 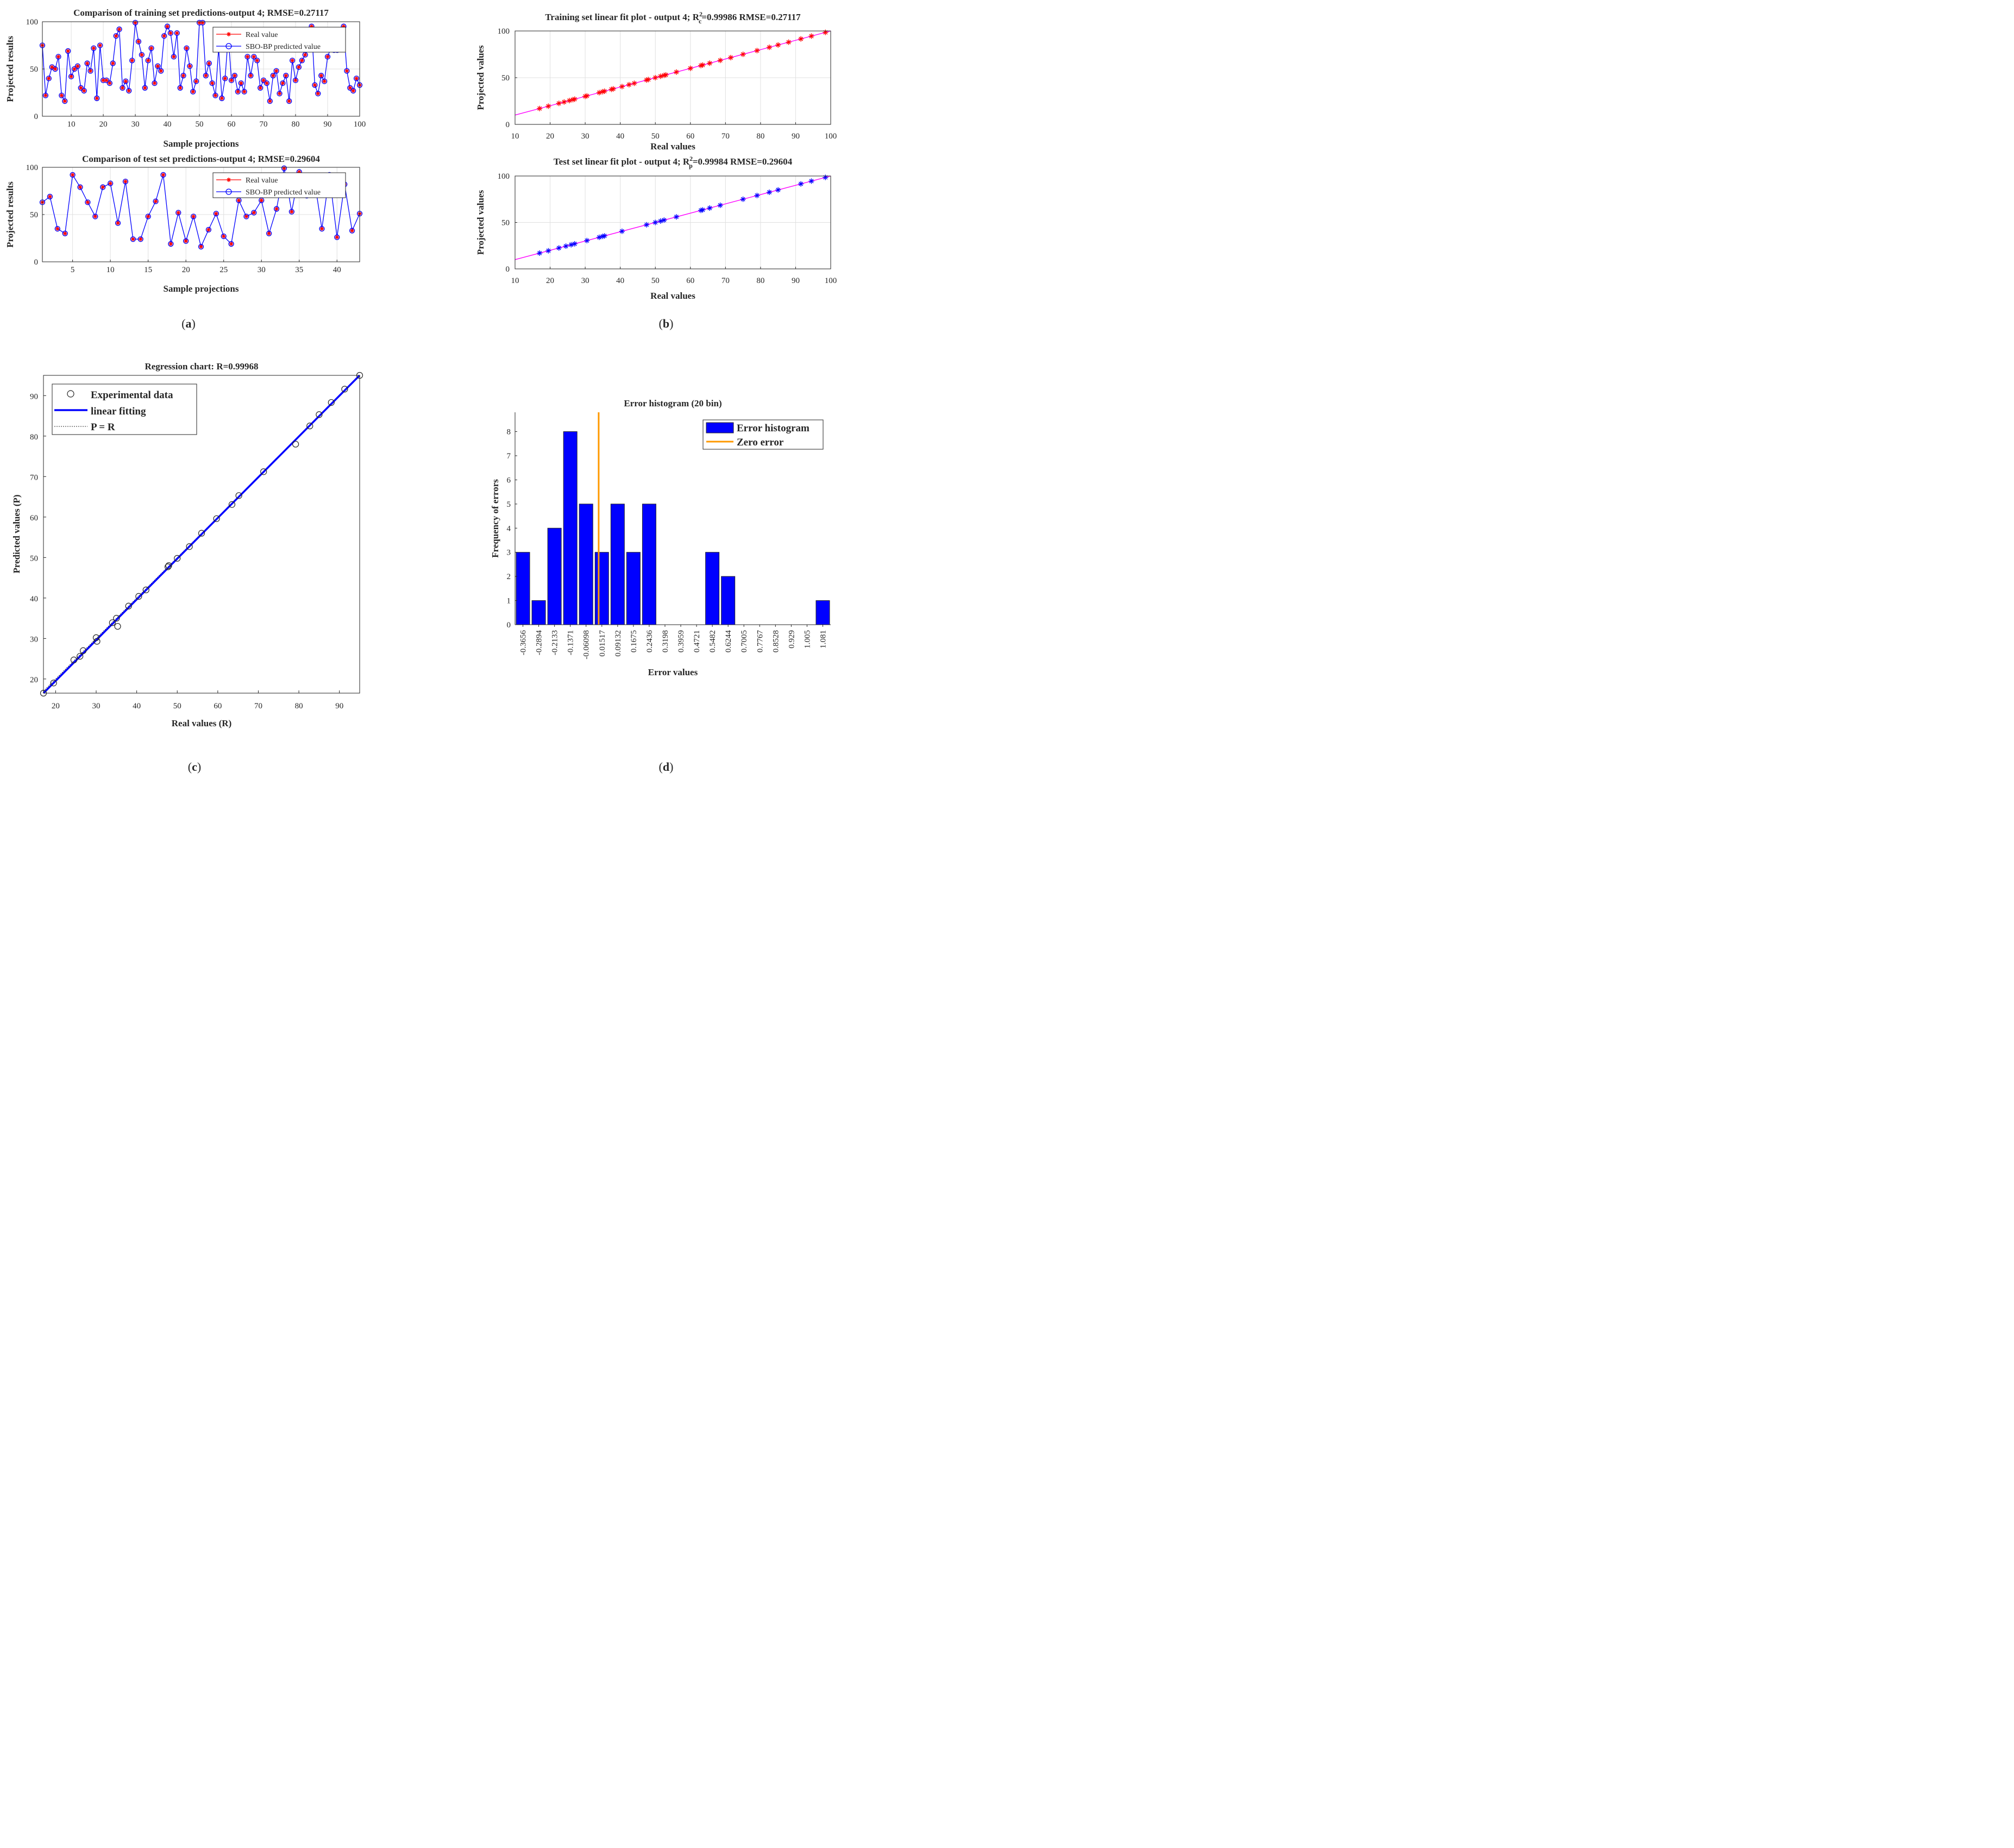 What do you see at coordinates (10, 69) in the screenshot?
I see `y-axis-label: Projected results` at bounding box center [10, 69].